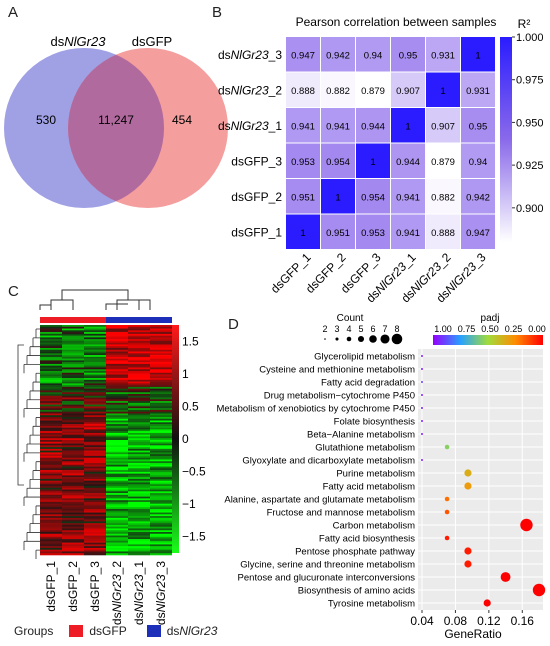  I want to click on heatmap-b-cell-value: 0.942, so click(478, 197).